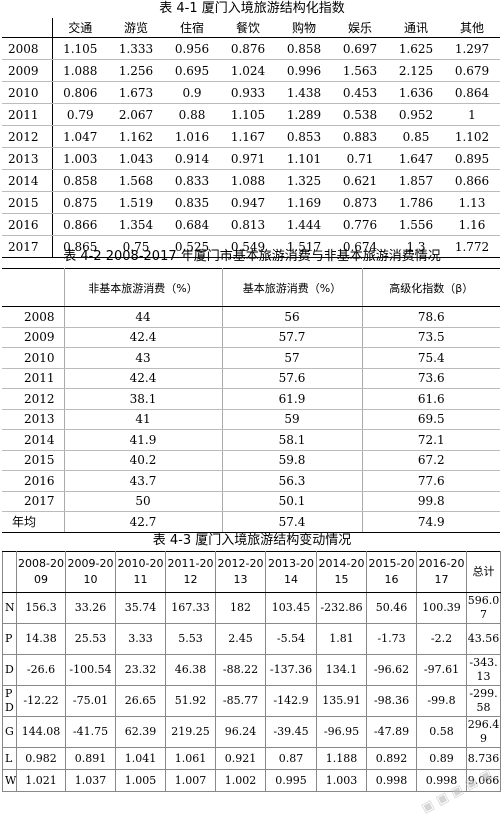 The width and height of the screenshot is (504, 816). Describe the element at coordinates (360, 114) in the screenshot. I see `t1-cell: 0.538` at that location.